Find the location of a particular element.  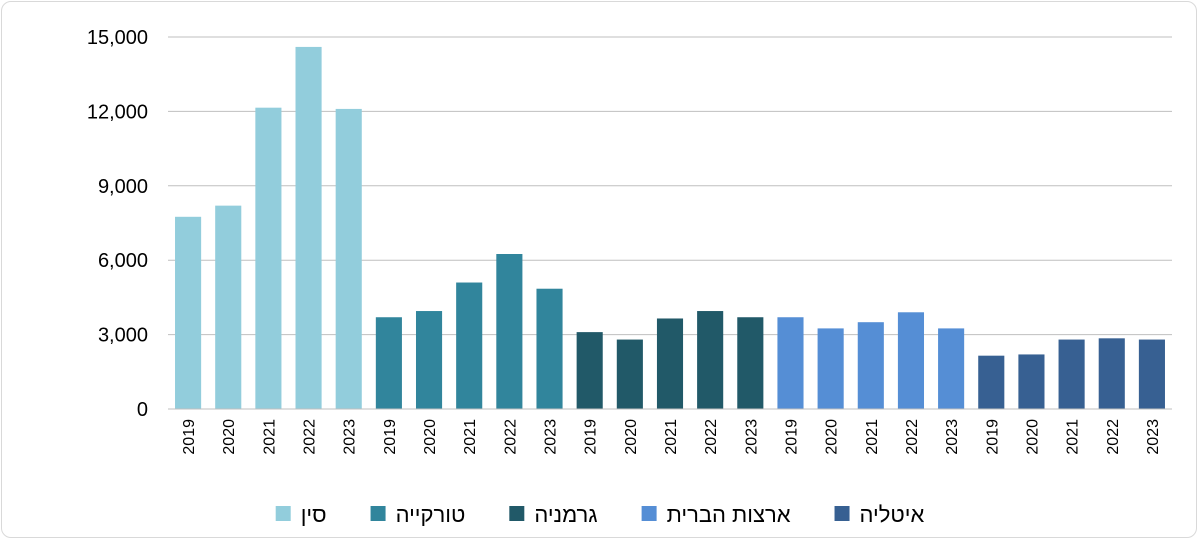

y-tick-label: 6,000 is located at coordinates (123, 261).